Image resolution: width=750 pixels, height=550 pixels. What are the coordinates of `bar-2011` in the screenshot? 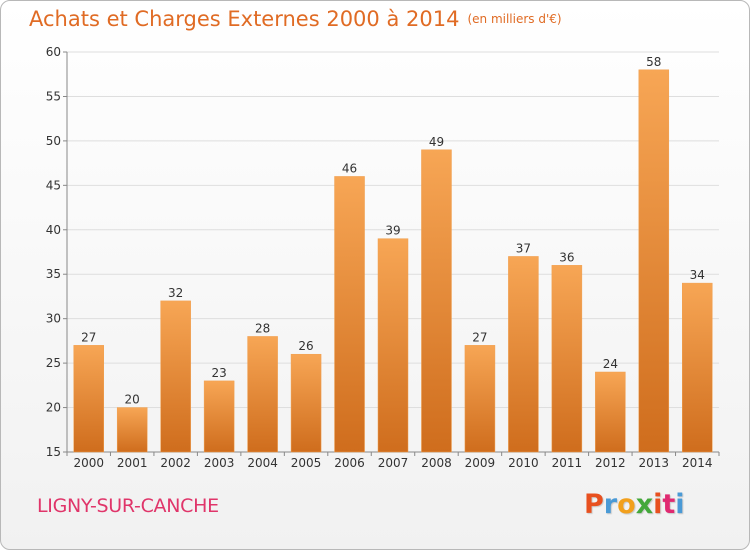 It's located at (567, 359).